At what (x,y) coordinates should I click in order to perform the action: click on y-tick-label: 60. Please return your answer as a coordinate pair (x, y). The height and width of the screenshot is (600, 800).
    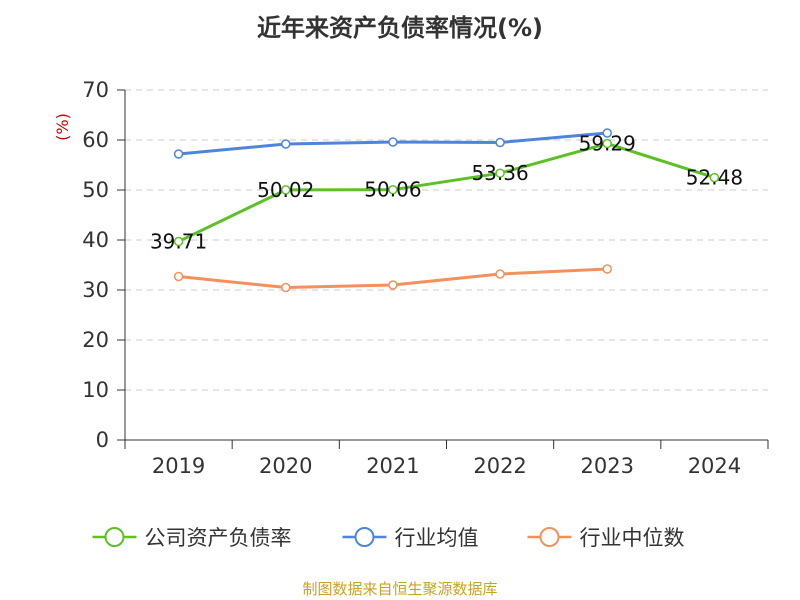
    Looking at the image, I should click on (95, 140).